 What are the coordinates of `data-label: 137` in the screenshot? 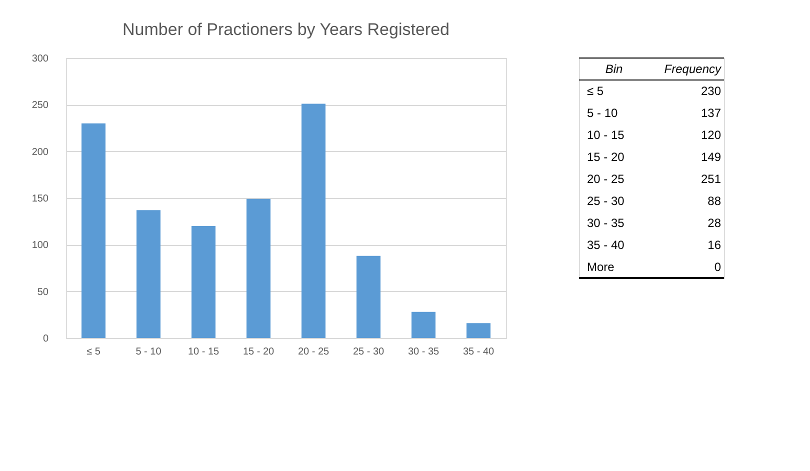 It's located at (711, 113).